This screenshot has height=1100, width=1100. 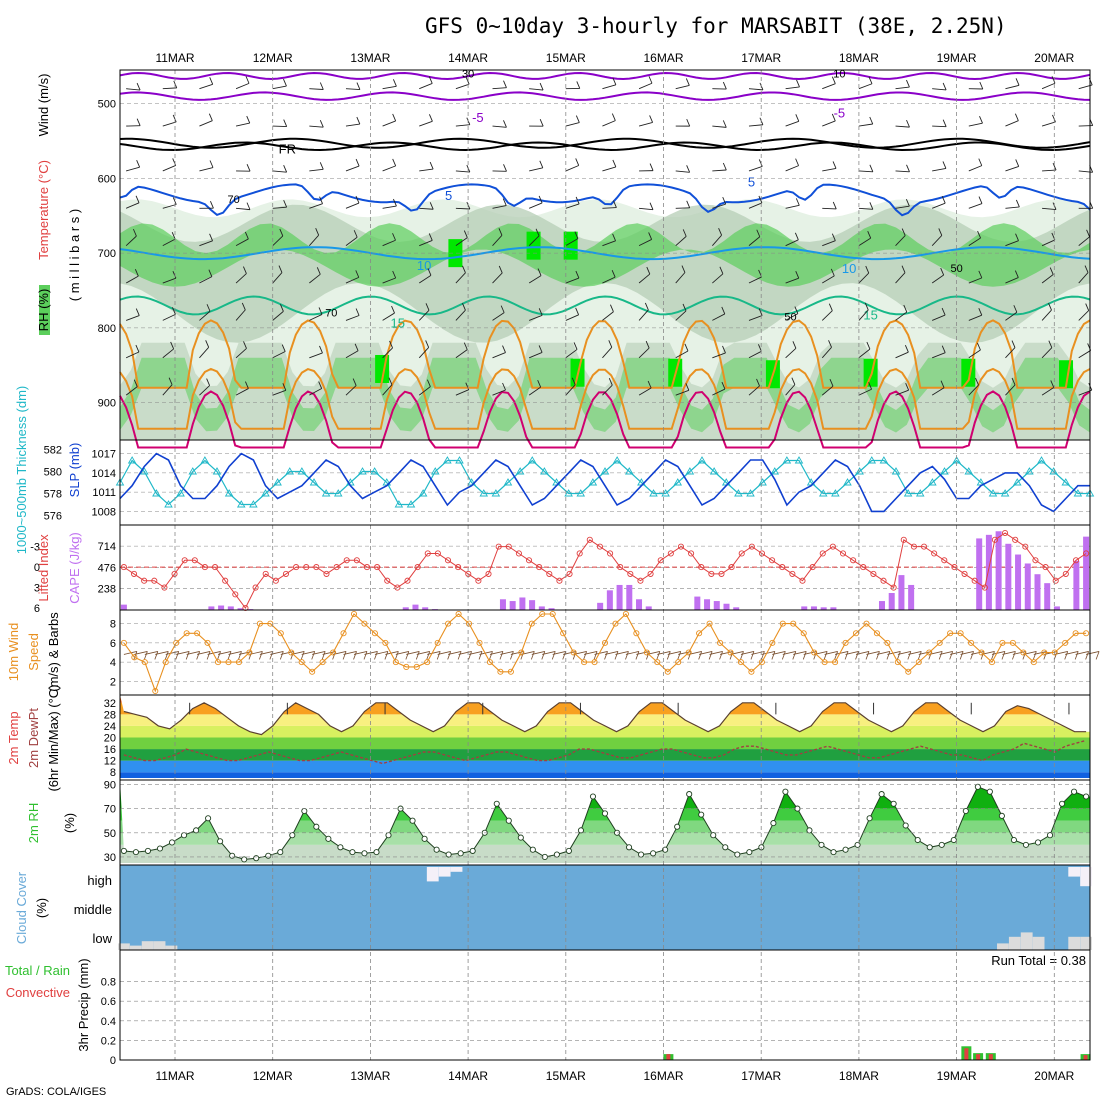 I want to click on slp-tick: 1014, so click(x=104, y=474).